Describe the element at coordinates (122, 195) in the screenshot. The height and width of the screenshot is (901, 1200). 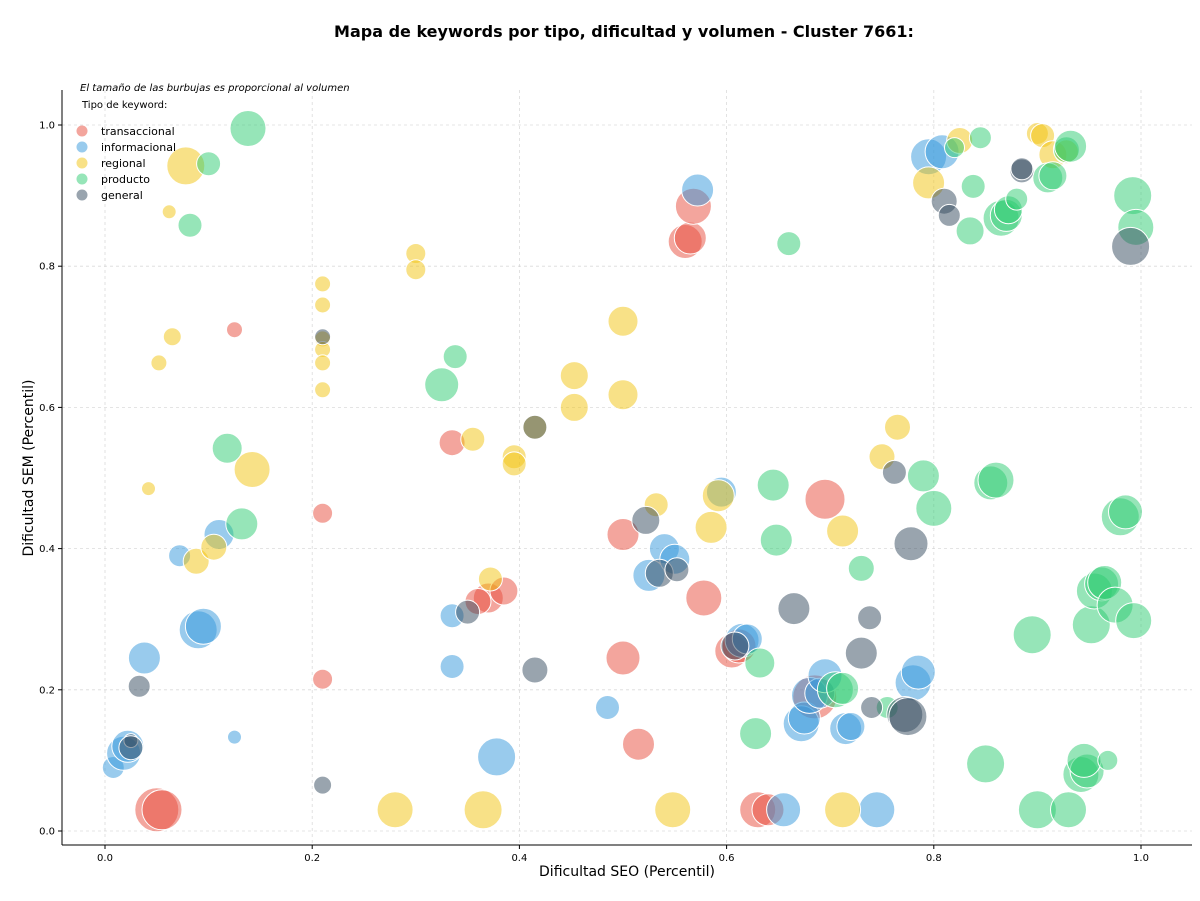
I see `legend-label-general: general` at that location.